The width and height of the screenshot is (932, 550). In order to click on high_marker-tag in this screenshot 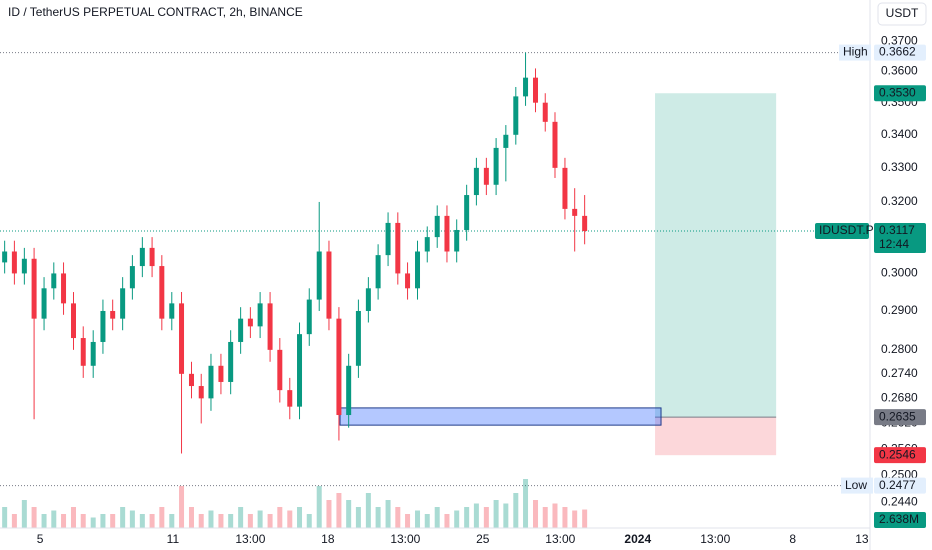, I will do `click(855, 52)`.